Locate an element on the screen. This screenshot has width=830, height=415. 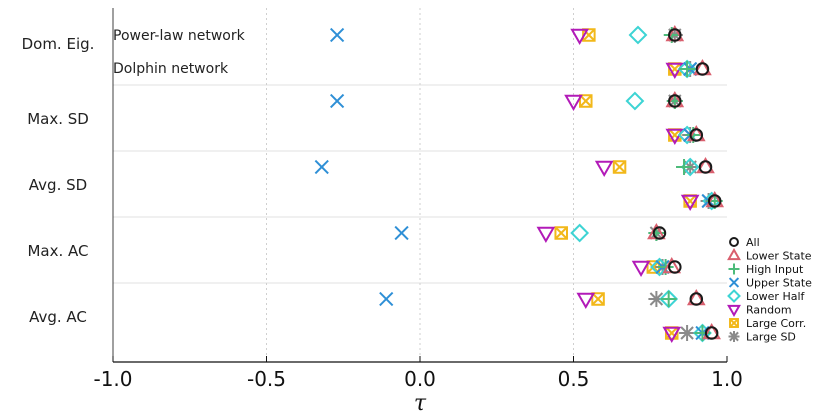
category-label: Max. SD is located at coordinates (58, 119).